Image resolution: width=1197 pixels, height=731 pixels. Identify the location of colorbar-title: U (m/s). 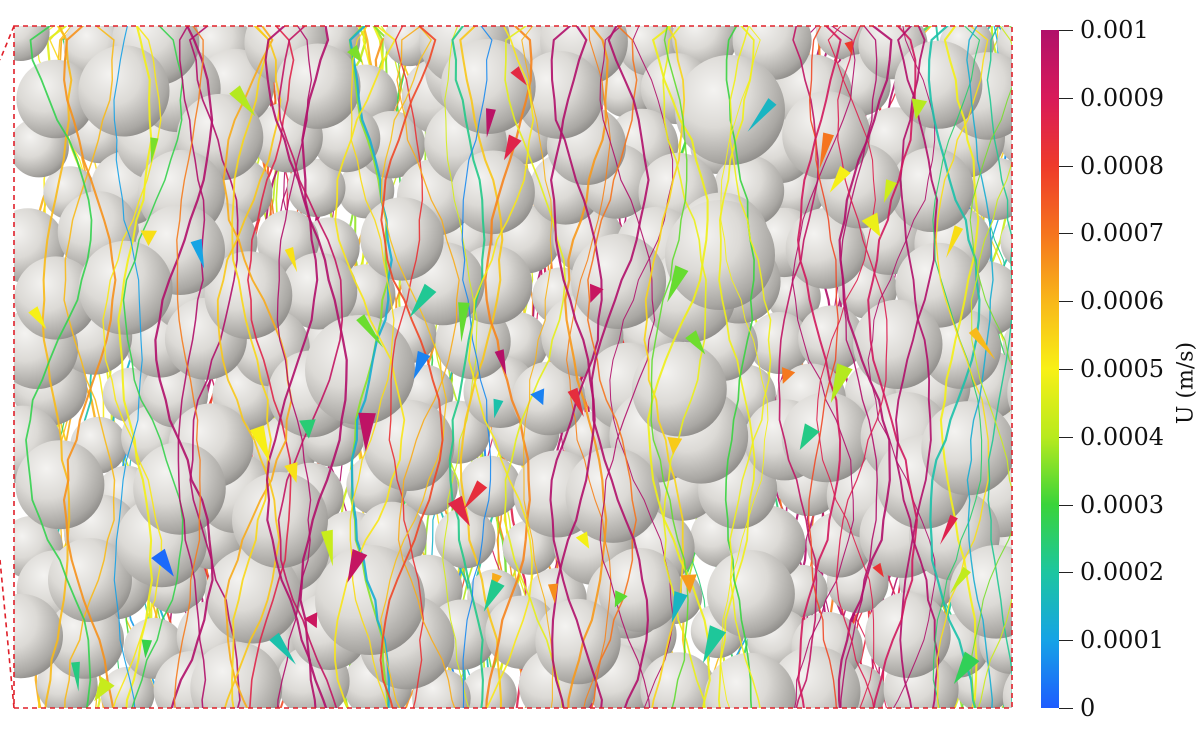
(1185, 383).